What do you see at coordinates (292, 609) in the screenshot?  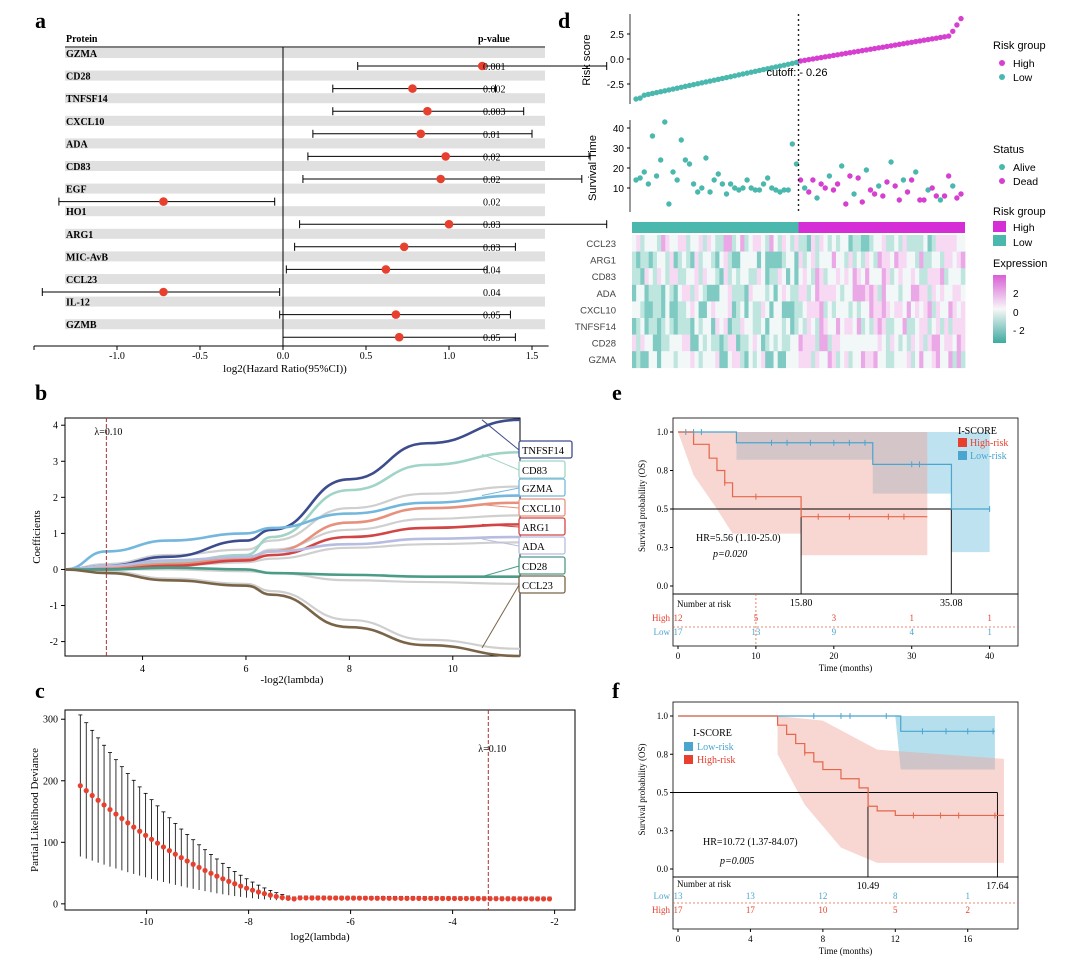 I see `coef-path-other` at bounding box center [292, 609].